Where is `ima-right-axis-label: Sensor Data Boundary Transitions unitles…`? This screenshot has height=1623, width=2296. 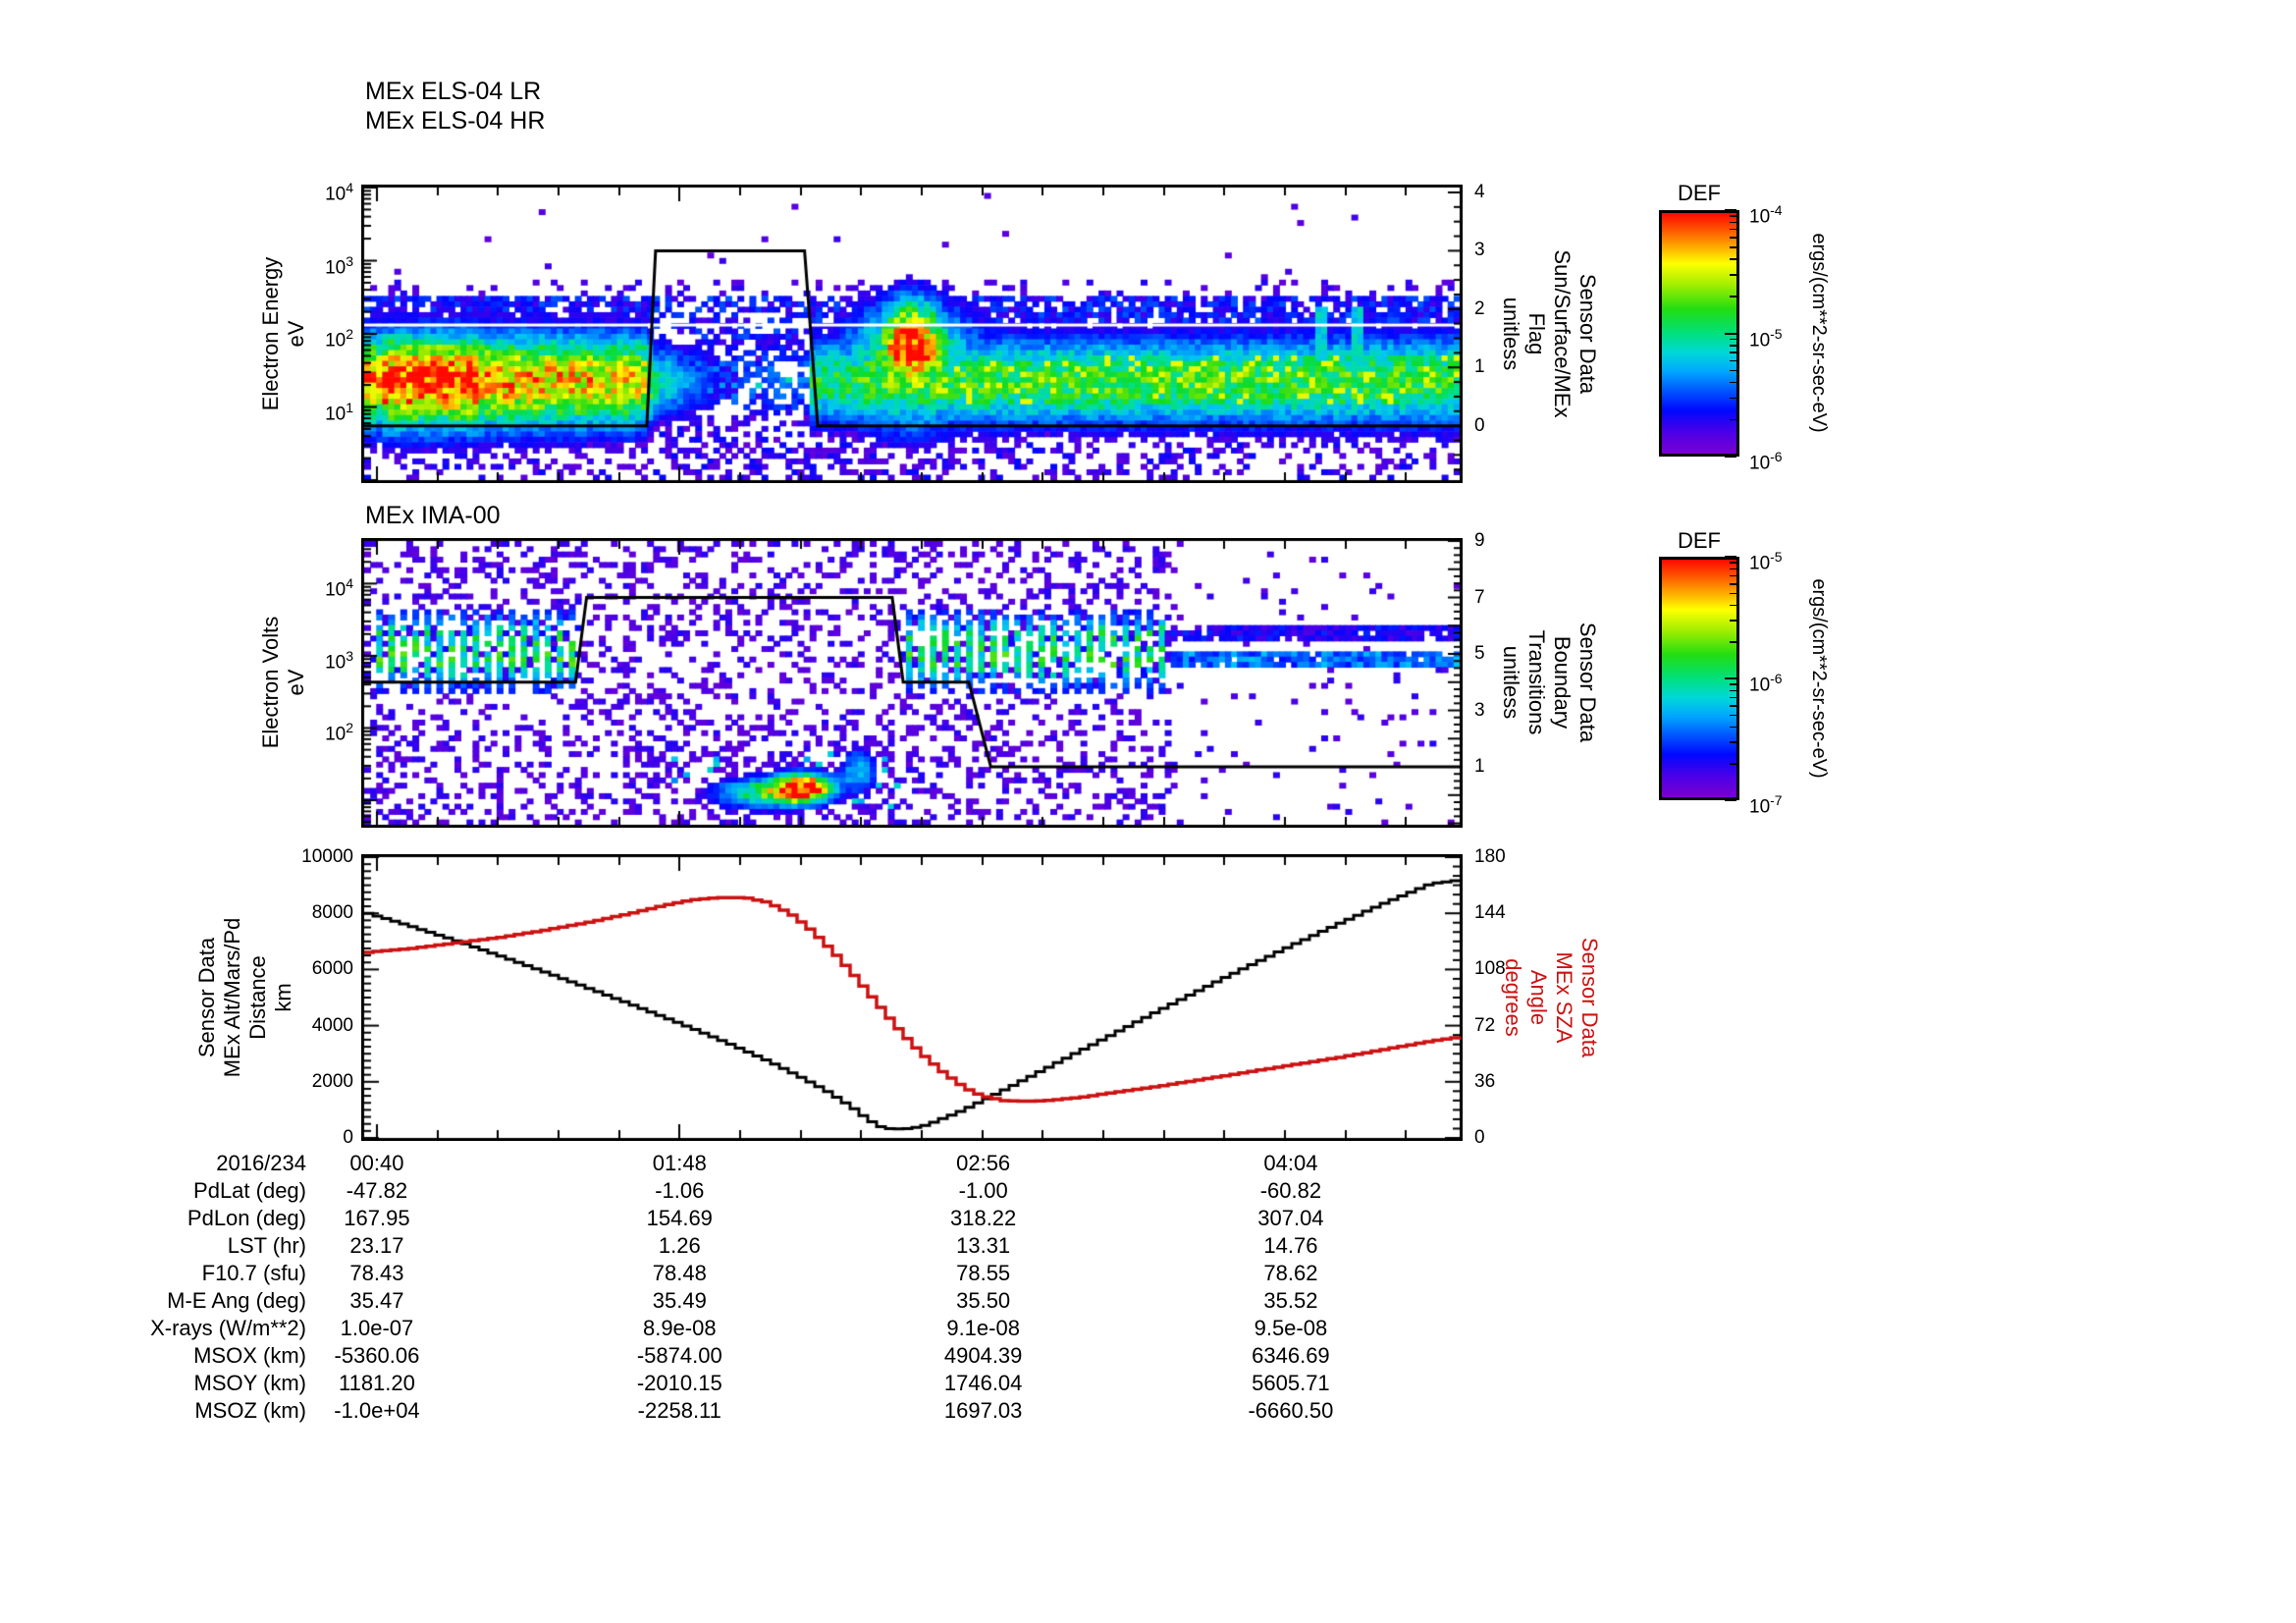 ima-right-axis-label: Sensor Data Boundary Transitions unitles… is located at coordinates (1550, 682).